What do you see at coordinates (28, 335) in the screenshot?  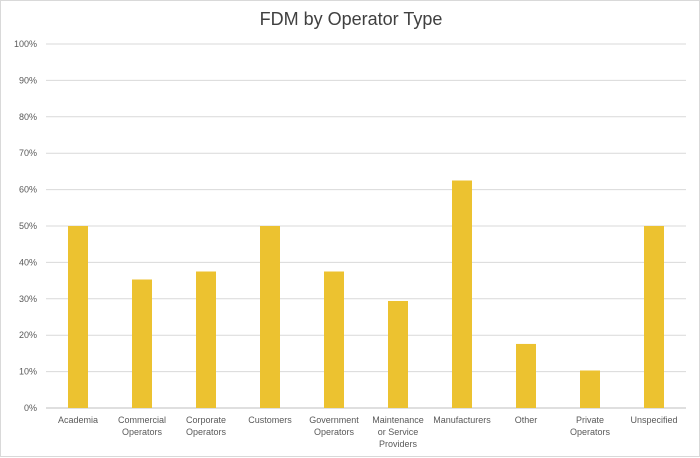 I see `y-tick-label: 20%` at bounding box center [28, 335].